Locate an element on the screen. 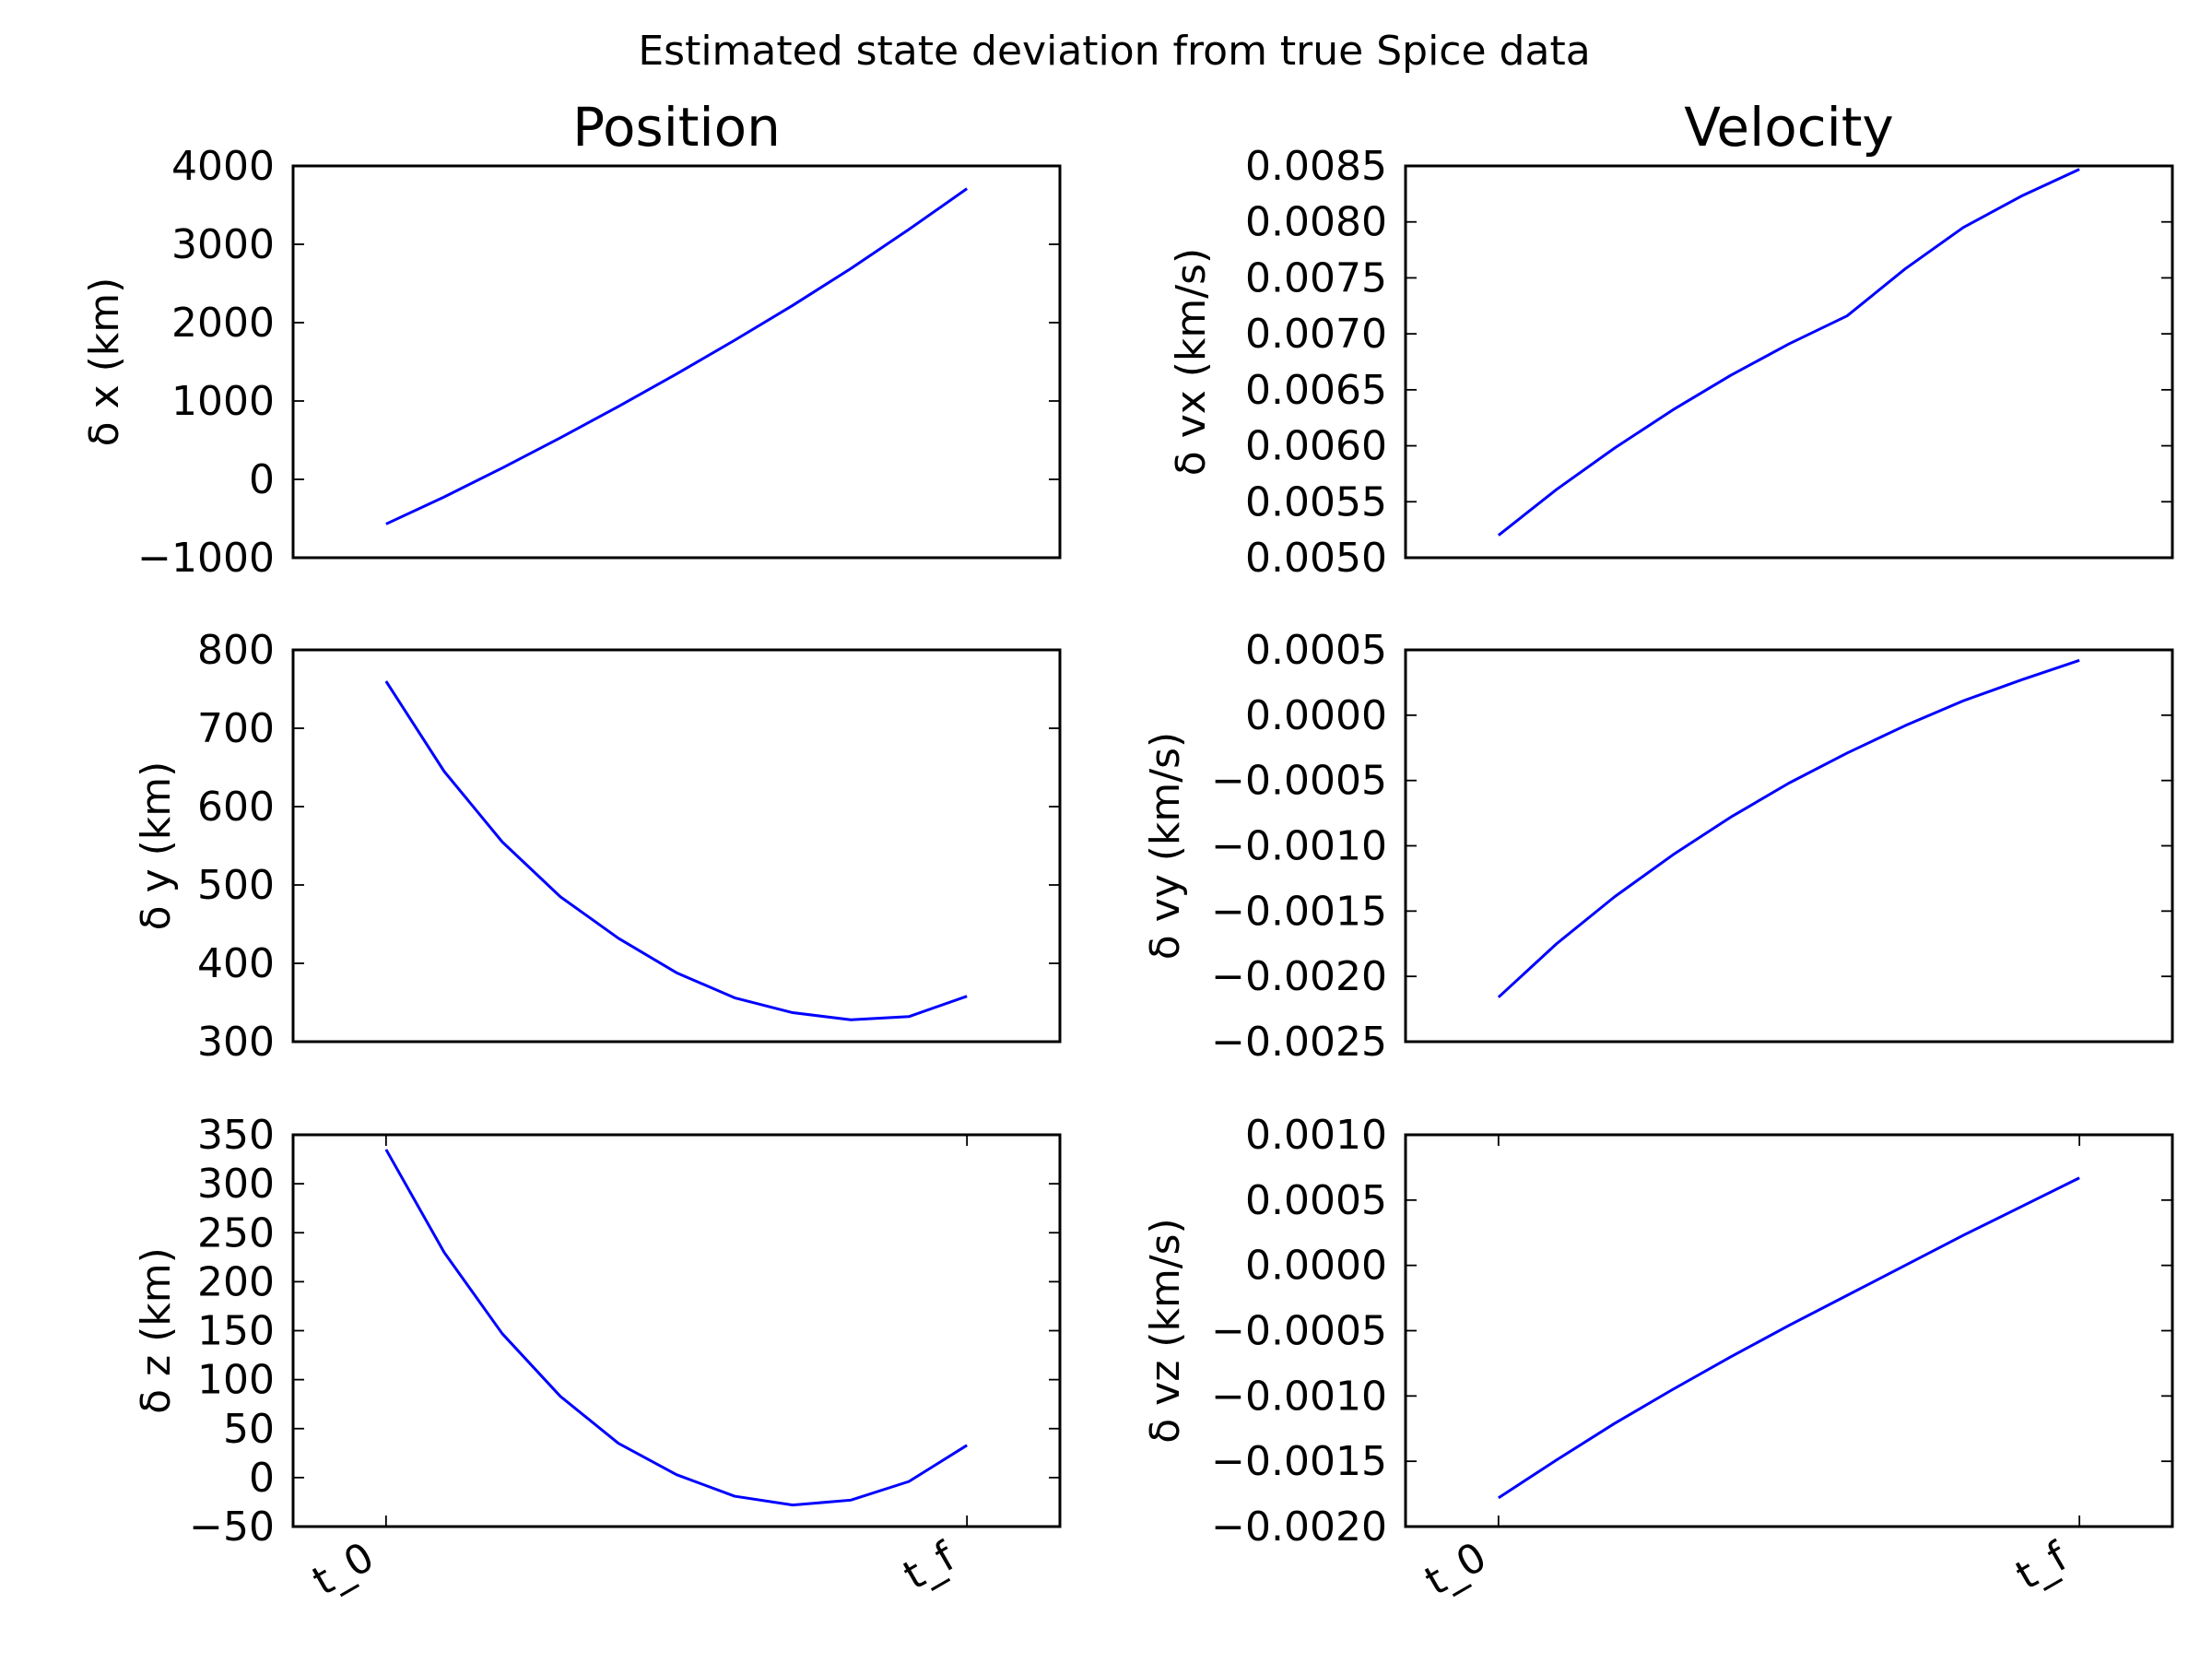 This screenshot has height=1663, width=2212. y-tick-label: 400 is located at coordinates (236, 963).